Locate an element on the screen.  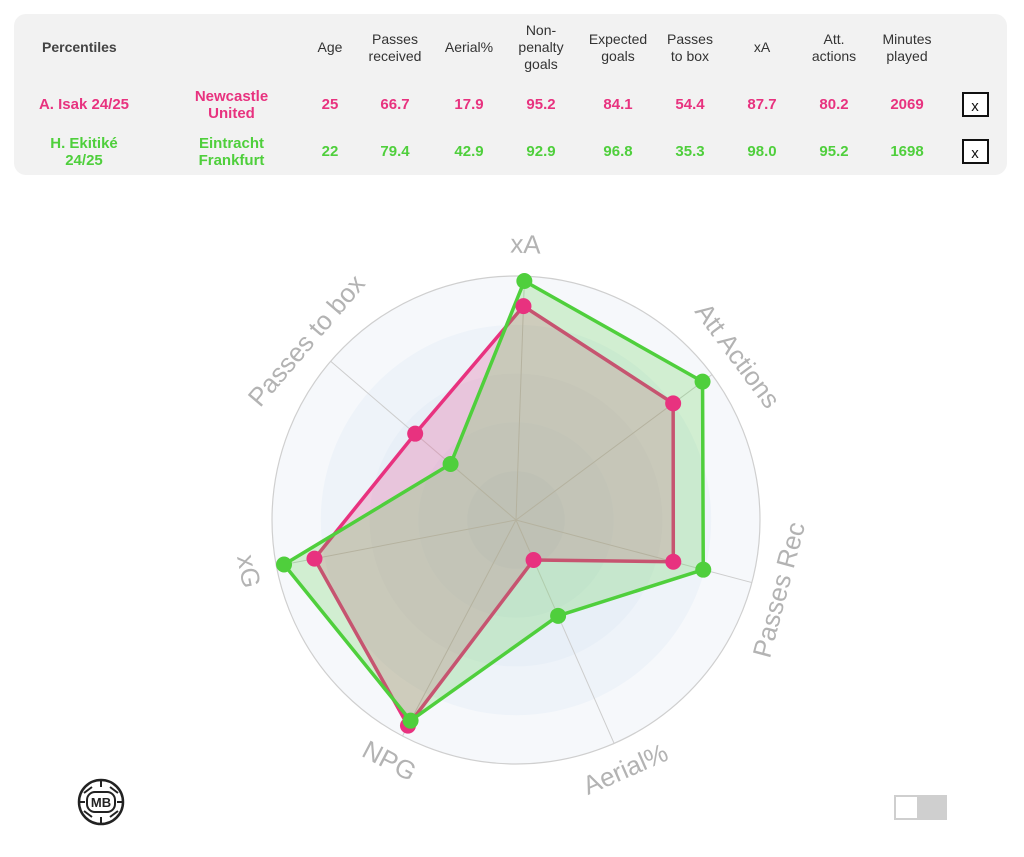
cell-xg: 84.1 is located at coordinates (618, 104).